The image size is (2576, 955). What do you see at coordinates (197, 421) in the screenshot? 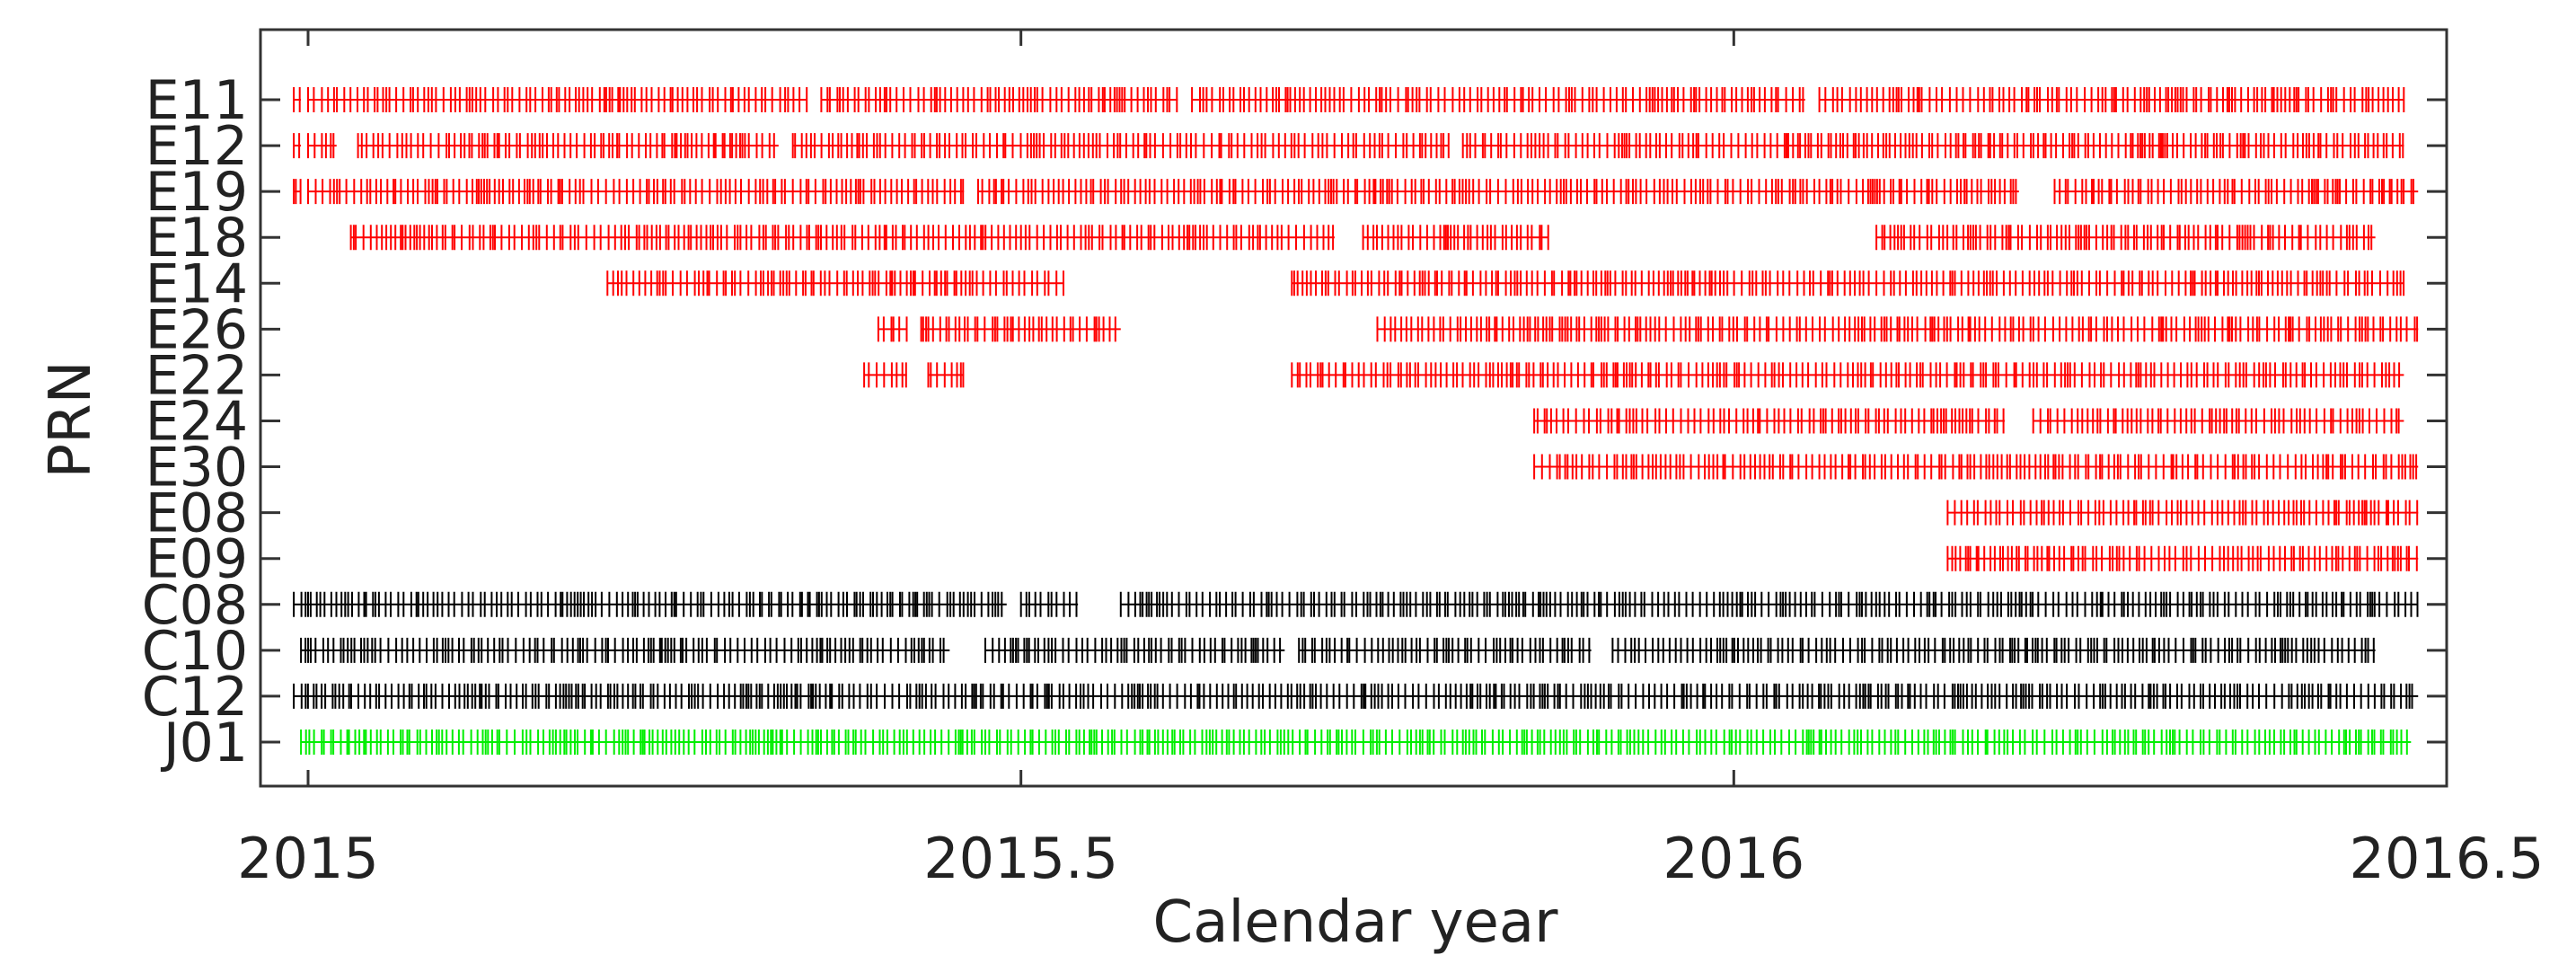
I see `y-tick-label-e24: E24` at bounding box center [197, 421].